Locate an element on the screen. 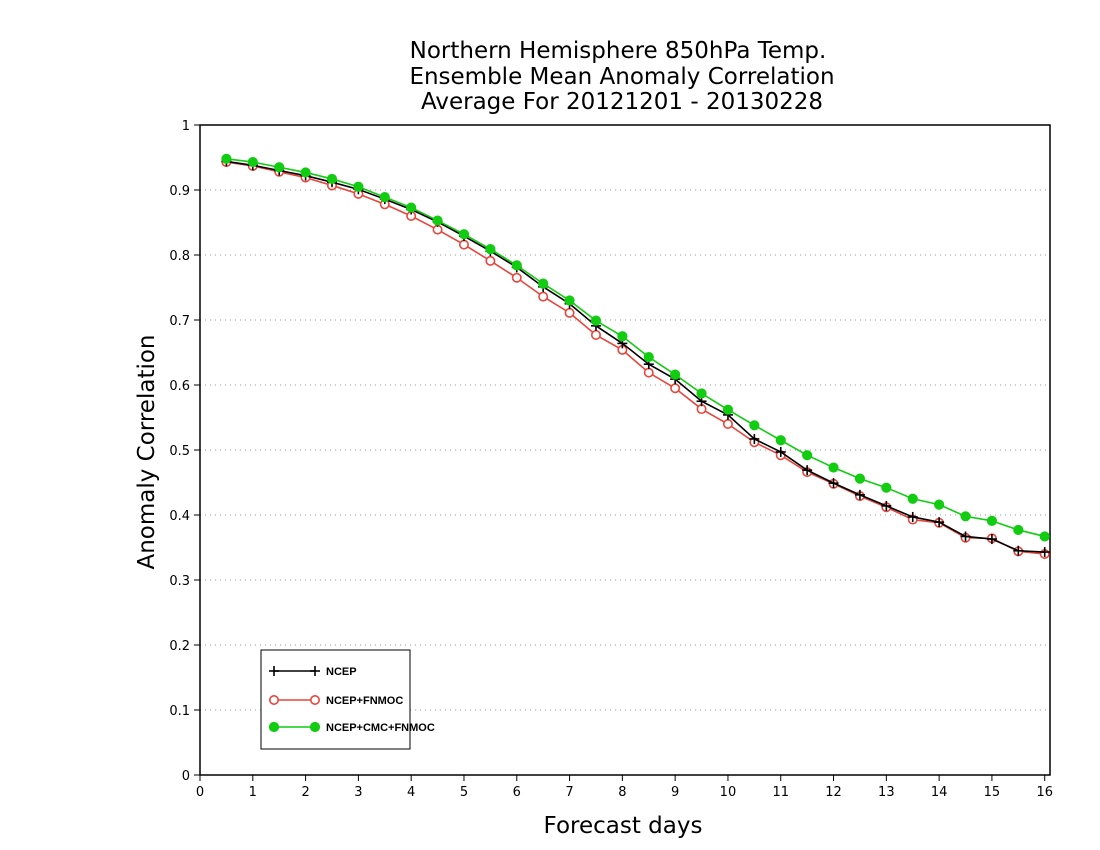 This screenshot has height=850, width=1100. x-tick-label-6: 6 is located at coordinates (517, 792).